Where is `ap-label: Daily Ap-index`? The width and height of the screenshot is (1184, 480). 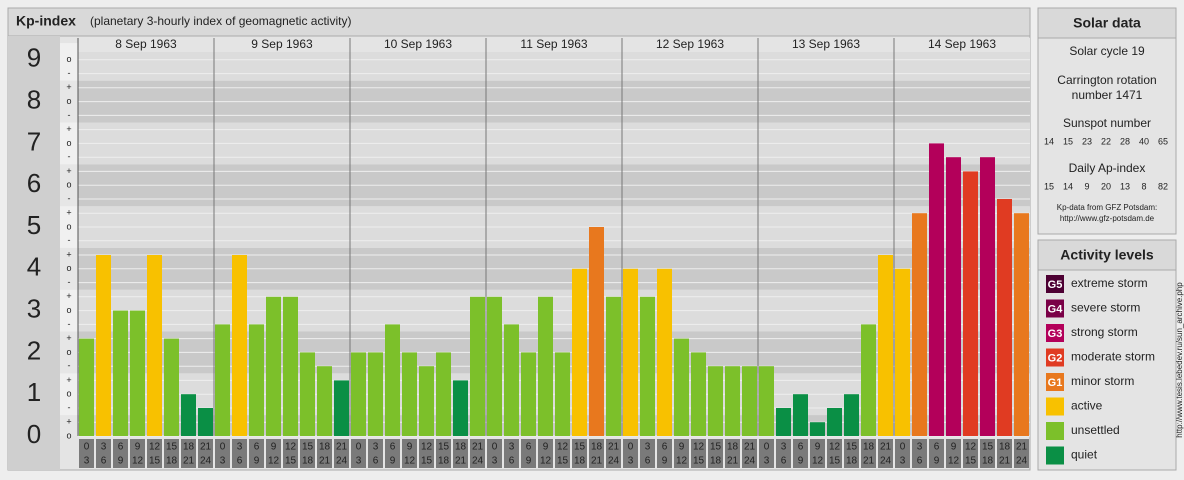 ap-label: Daily Ap-index is located at coordinates (1107, 168).